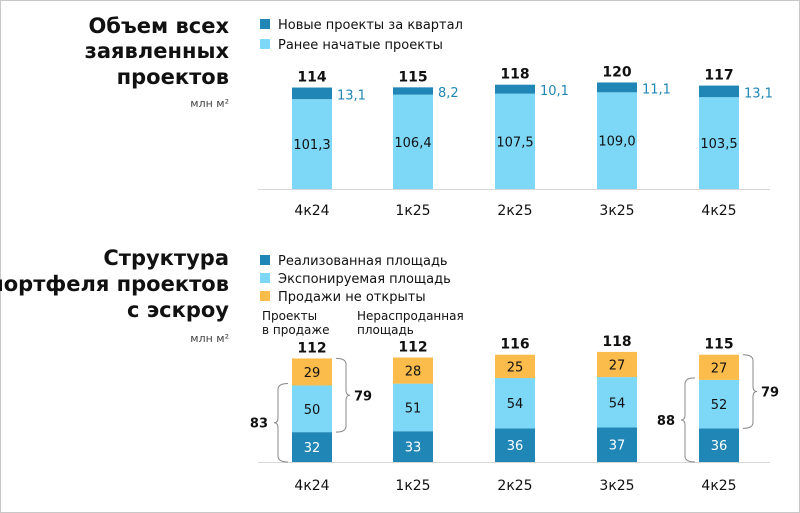 The height and width of the screenshot is (513, 800). What do you see at coordinates (656, 89) in the screenshot?
I see `chart1-label-new: 11,1` at bounding box center [656, 89].